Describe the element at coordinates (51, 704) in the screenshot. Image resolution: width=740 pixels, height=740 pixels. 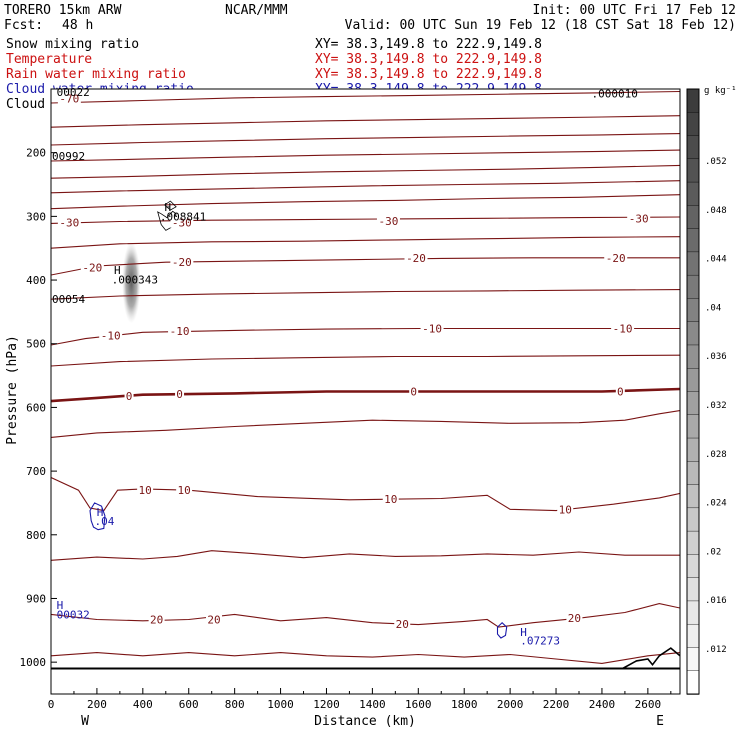
I see `x-tick-label: 0` at that location.